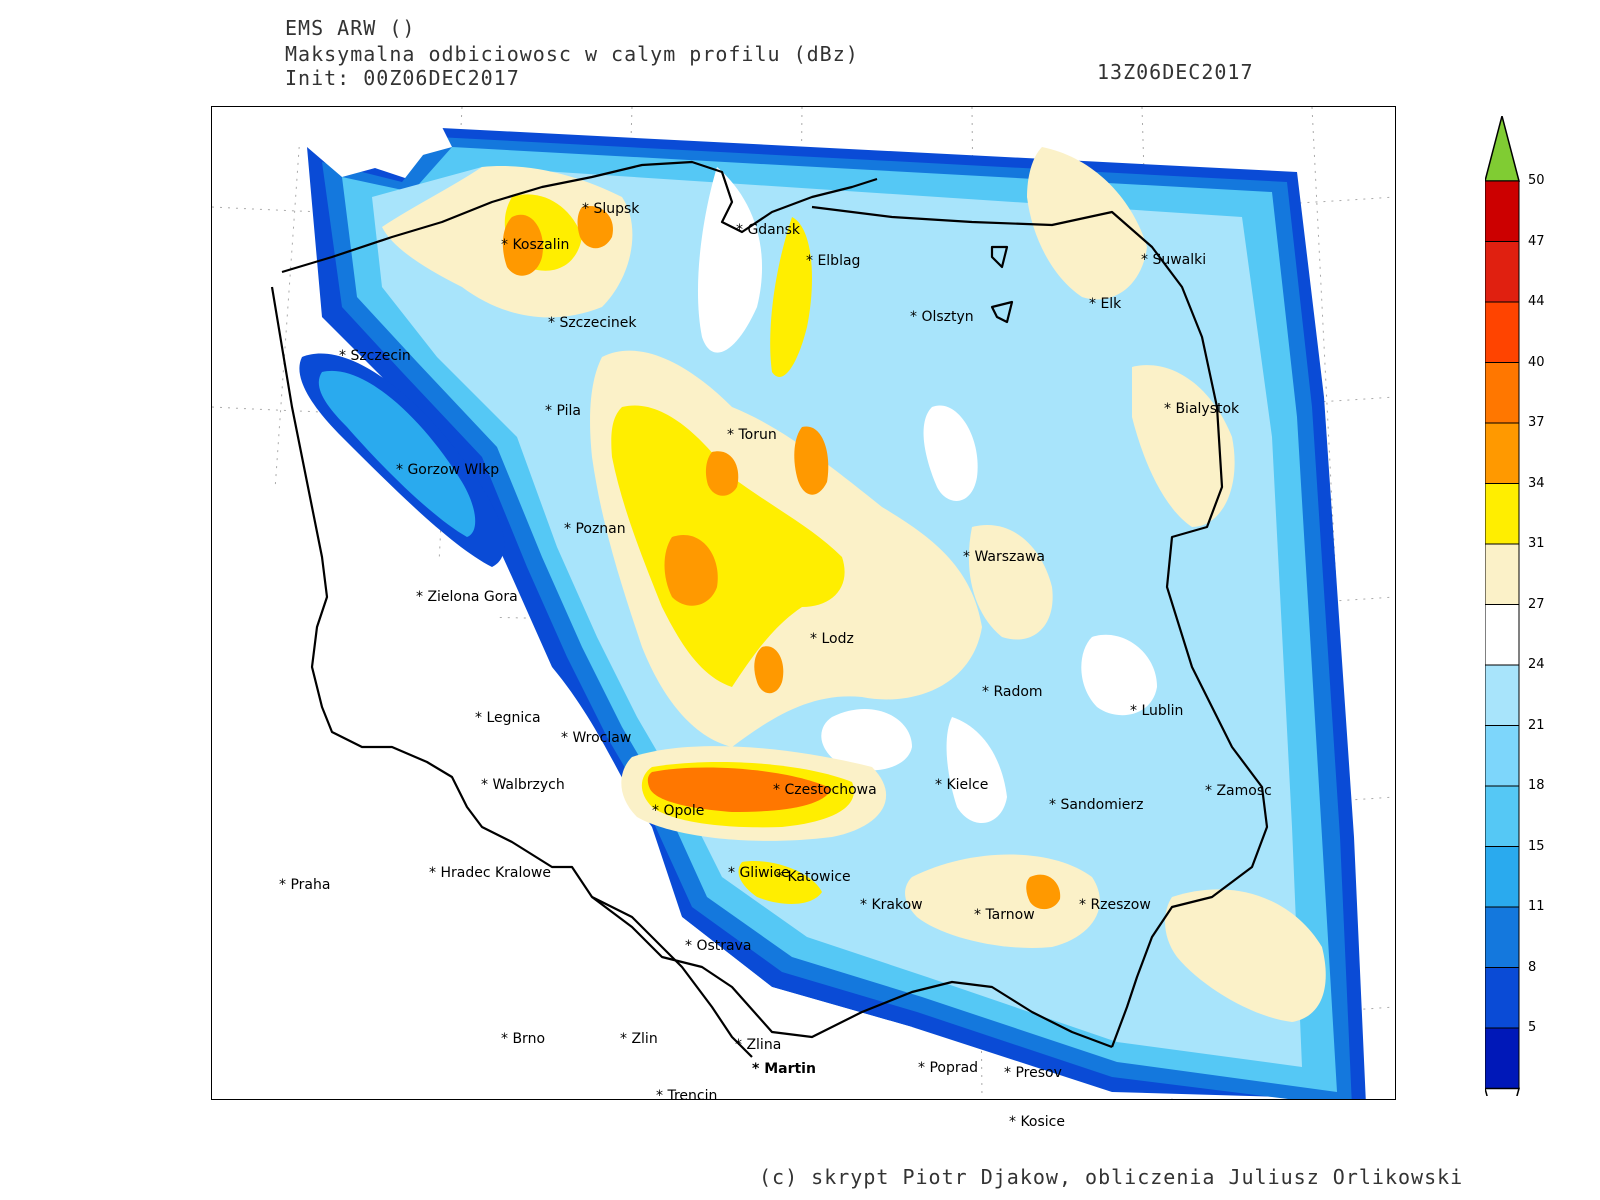 The width and height of the screenshot is (1600, 1200). I want to click on colorbar-tick-label: 8, so click(1532, 967).